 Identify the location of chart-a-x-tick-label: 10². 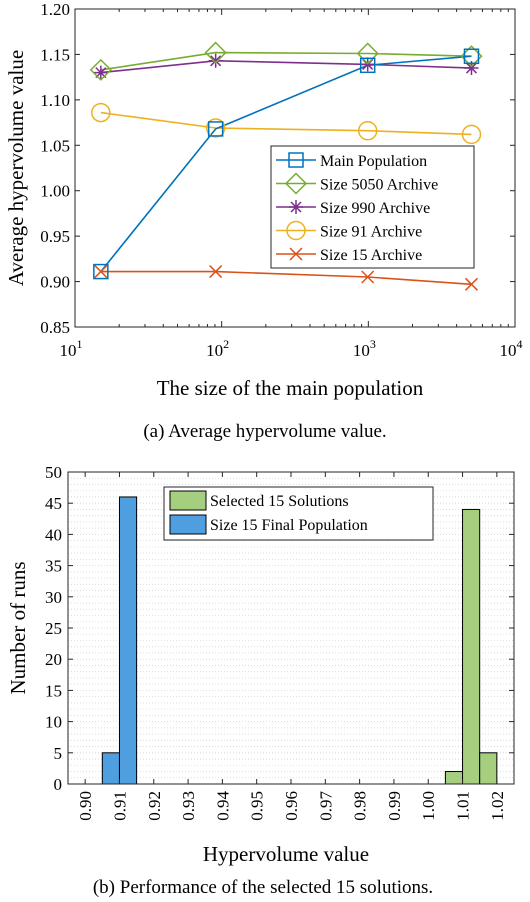
(217, 348).